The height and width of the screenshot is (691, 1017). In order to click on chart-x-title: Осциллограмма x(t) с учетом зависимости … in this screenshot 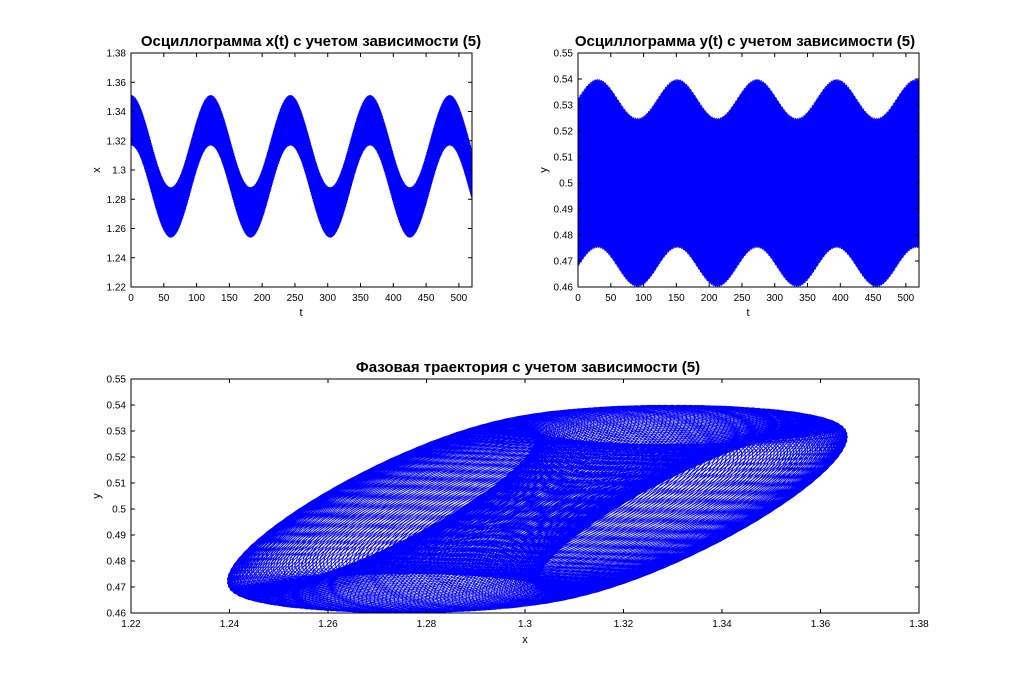, I will do `click(311, 41)`.